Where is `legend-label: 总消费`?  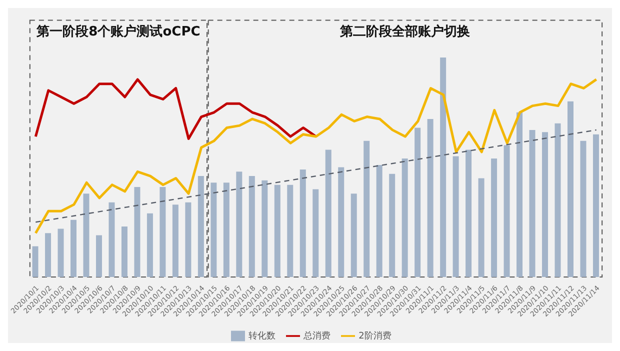 legend-label: 总消费 is located at coordinates (317, 336).